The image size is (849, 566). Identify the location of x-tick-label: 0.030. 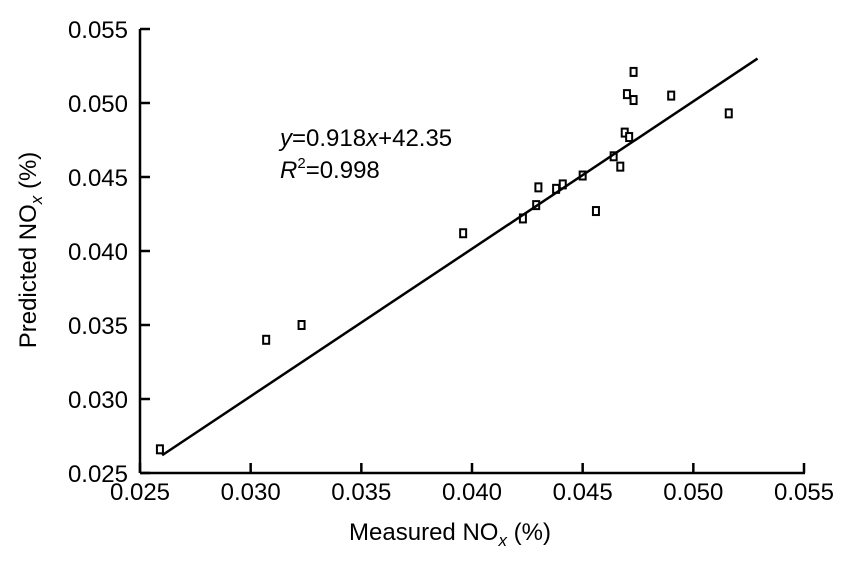
(251, 492).